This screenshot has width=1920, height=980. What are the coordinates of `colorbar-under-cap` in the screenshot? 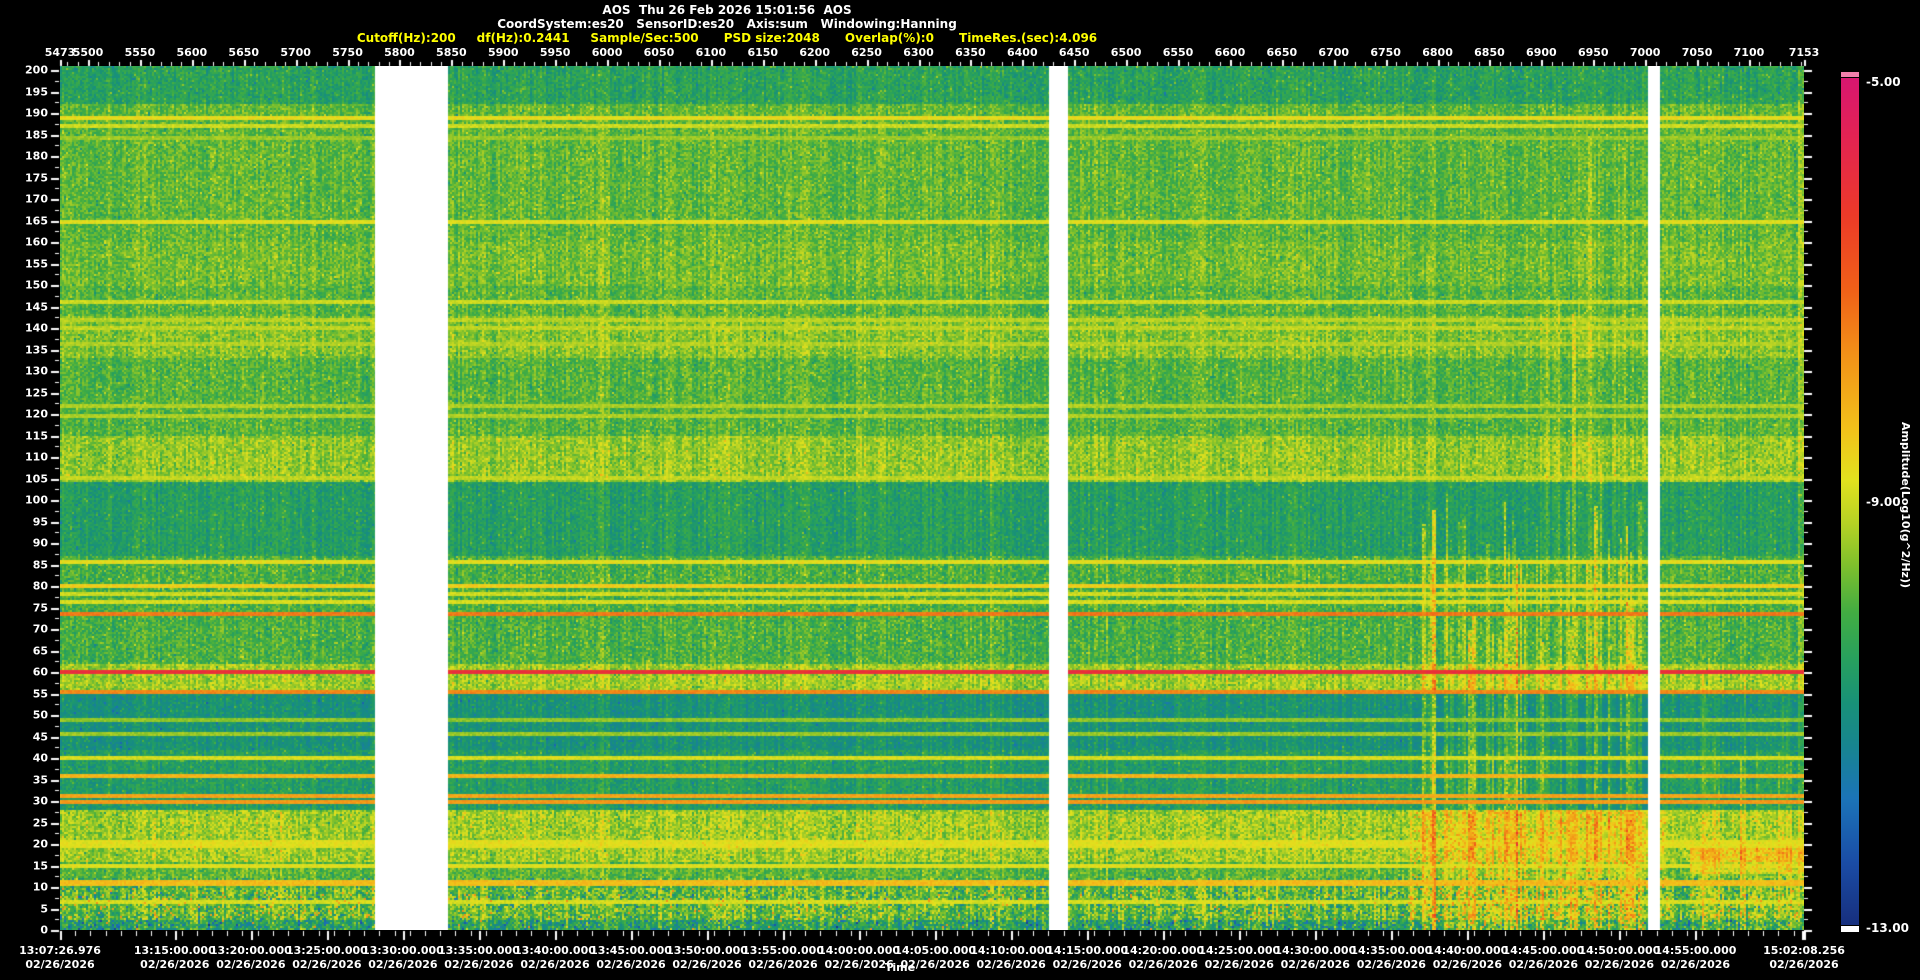 It's located at (1850, 929).